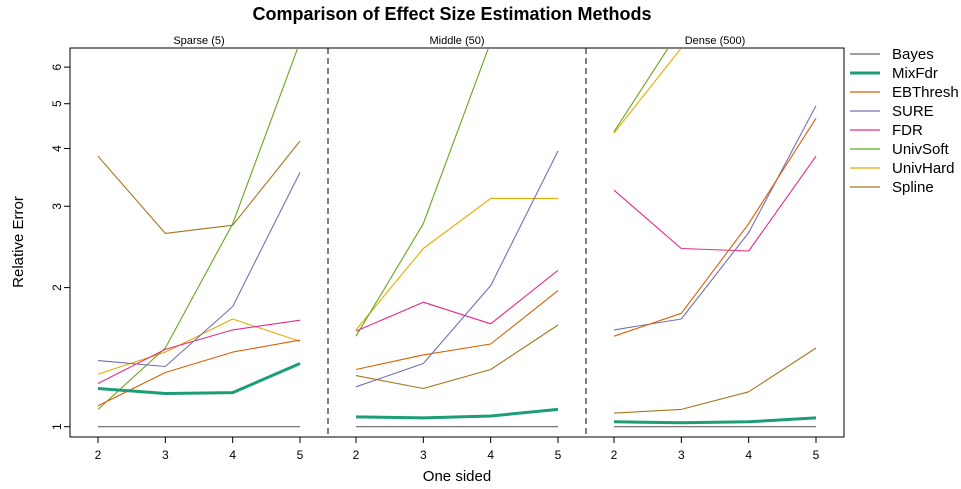 The height and width of the screenshot is (489, 961). What do you see at coordinates (57, 103) in the screenshot?
I see `y-tick-label: 5` at bounding box center [57, 103].